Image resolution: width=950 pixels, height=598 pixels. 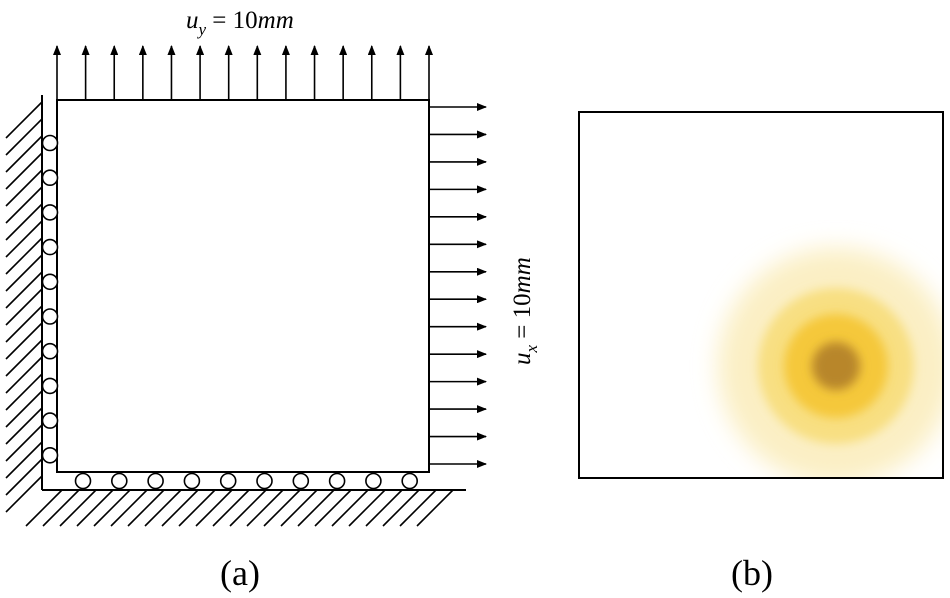 I want to click on caption-a: (a), so click(x=240, y=573).